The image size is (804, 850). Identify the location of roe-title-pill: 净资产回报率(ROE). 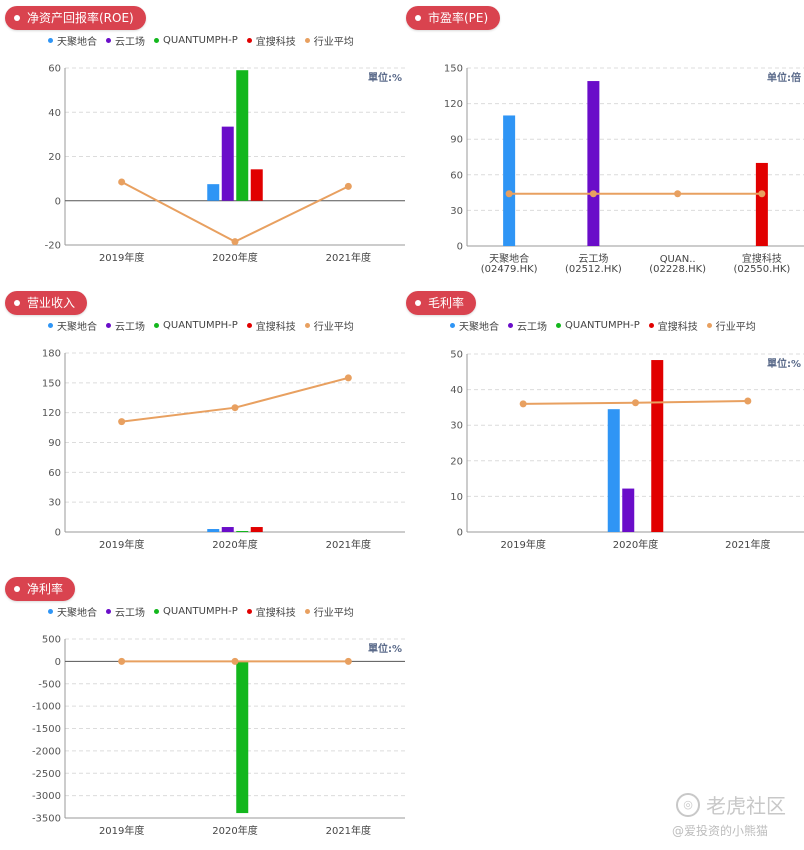
(75, 18).